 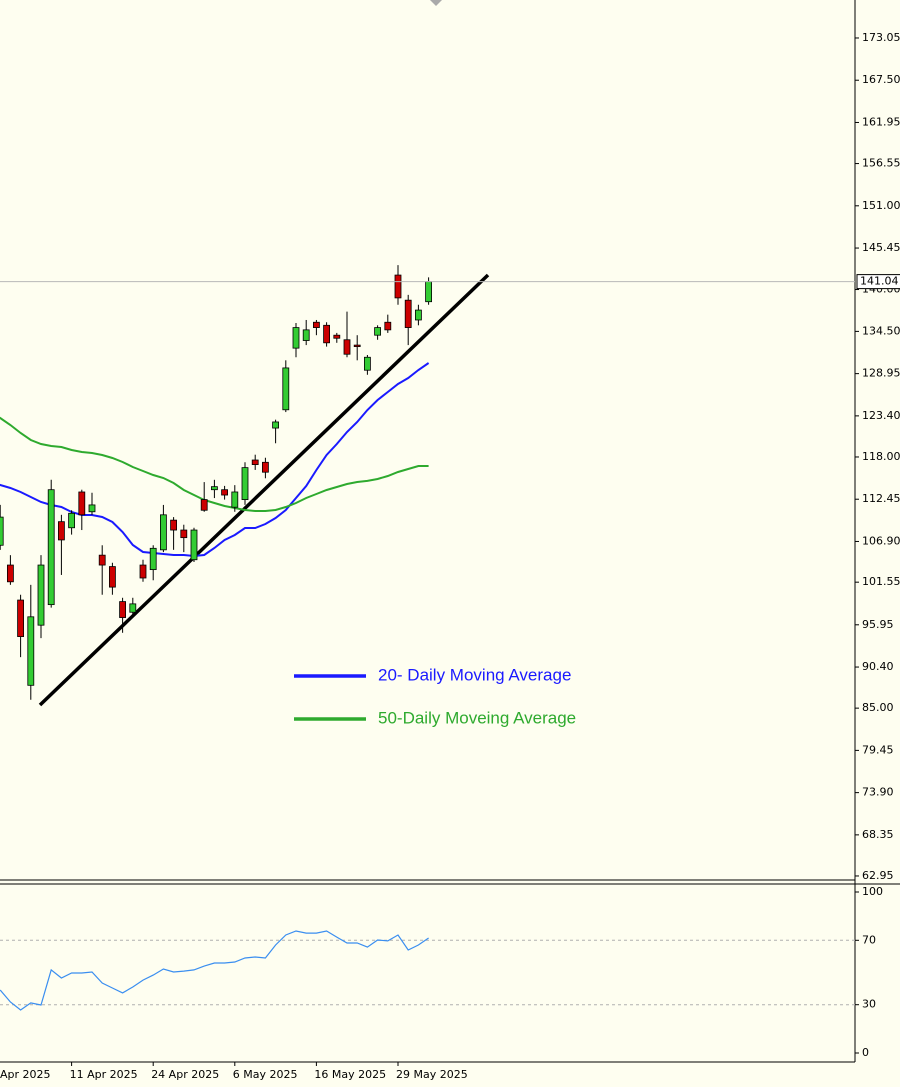 What do you see at coordinates (881, 247) in the screenshot?
I see `y-tick-label: 145.45` at bounding box center [881, 247].